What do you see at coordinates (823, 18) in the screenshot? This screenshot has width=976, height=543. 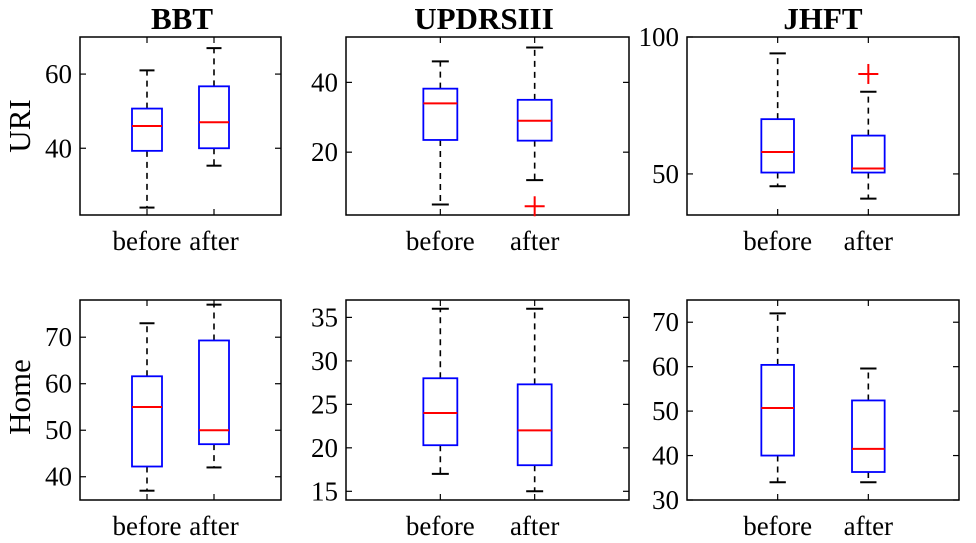 I see `column-title-jhft: JHFT` at bounding box center [823, 18].